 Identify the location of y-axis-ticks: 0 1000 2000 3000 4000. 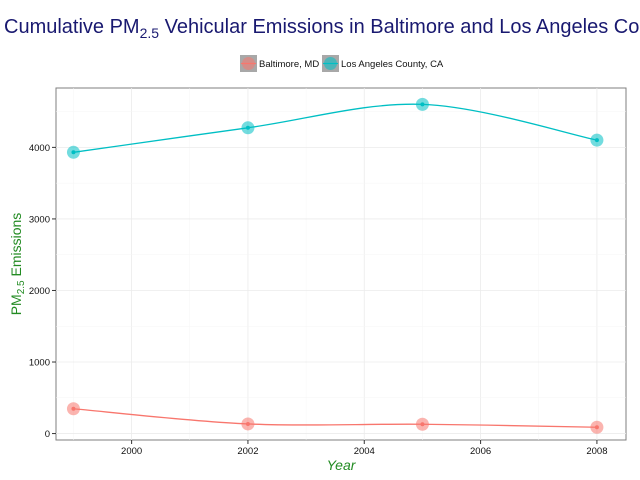
(42, 291).